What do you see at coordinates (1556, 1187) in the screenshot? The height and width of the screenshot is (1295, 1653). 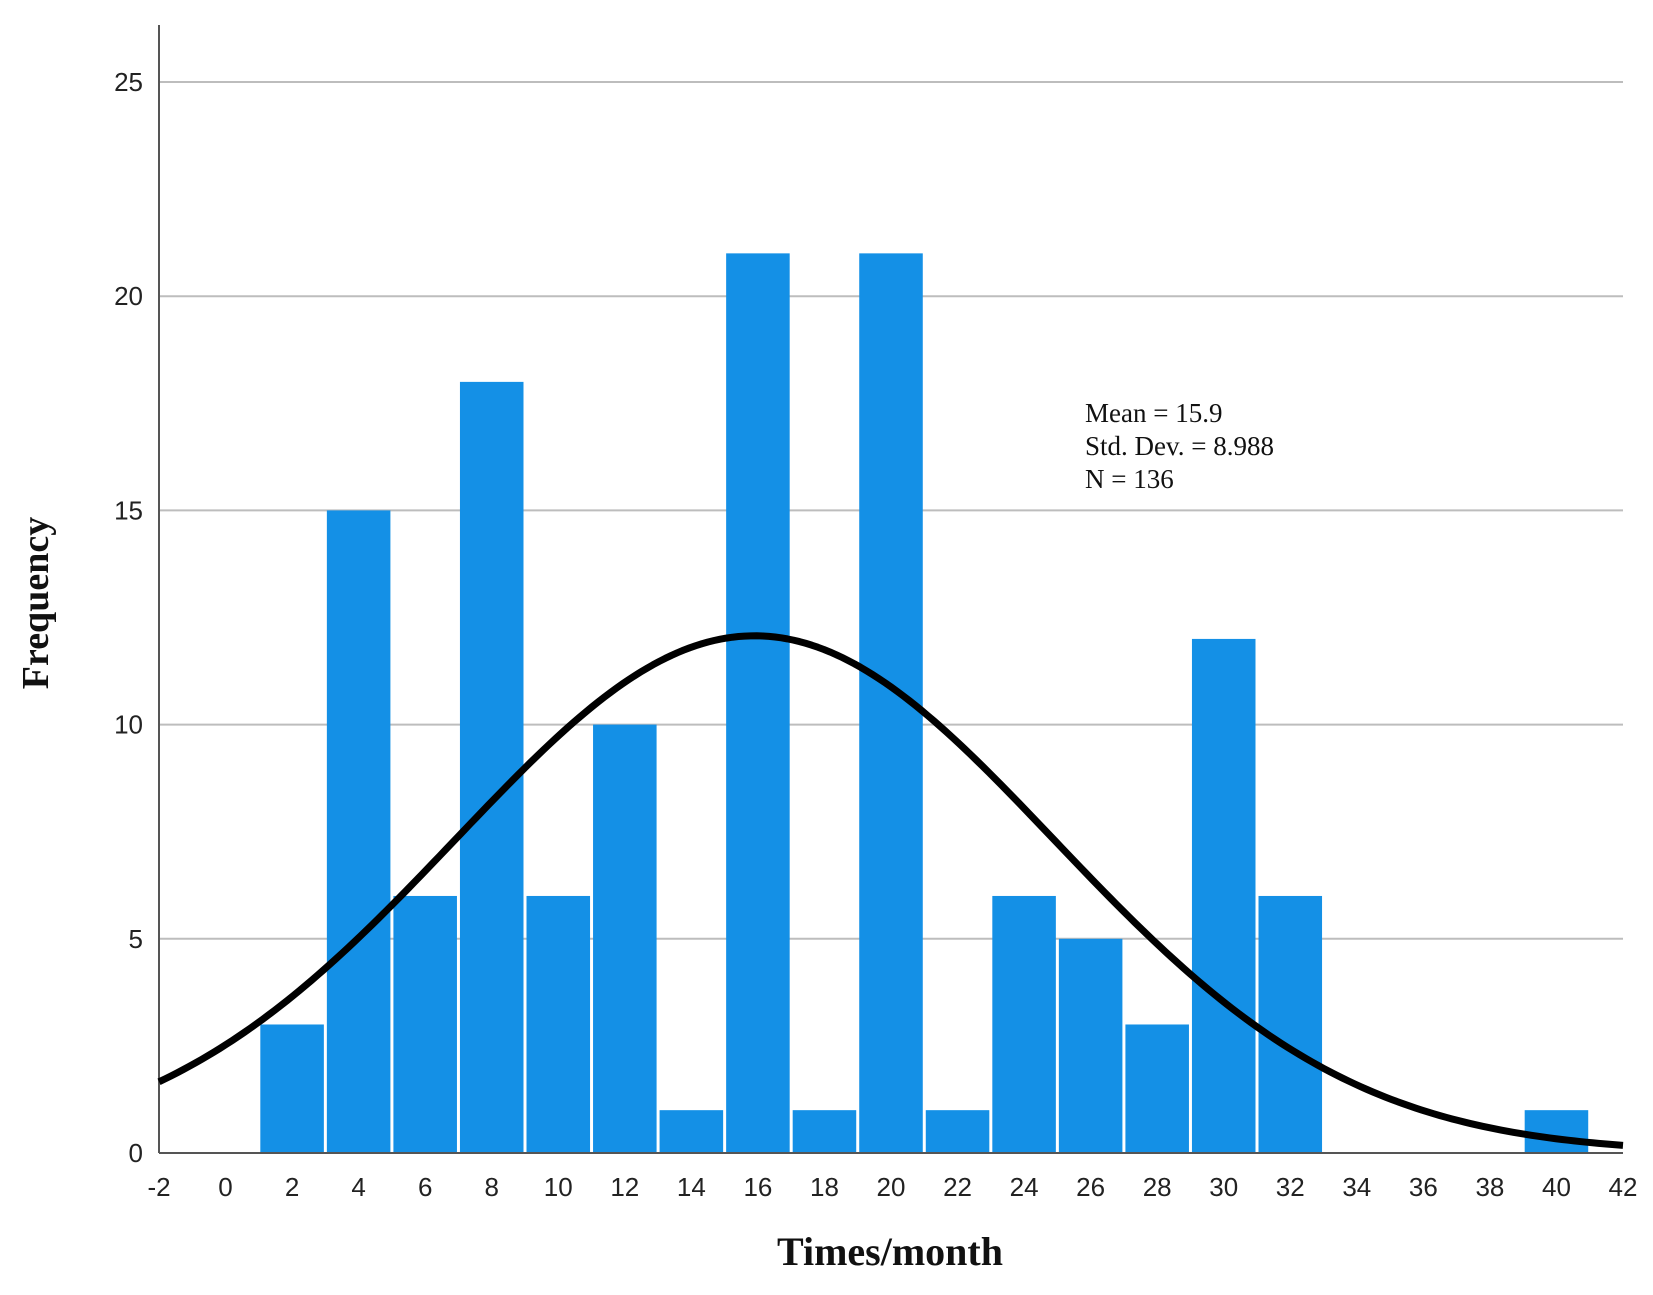 I see `x-tick-label-40: 40` at bounding box center [1556, 1187].